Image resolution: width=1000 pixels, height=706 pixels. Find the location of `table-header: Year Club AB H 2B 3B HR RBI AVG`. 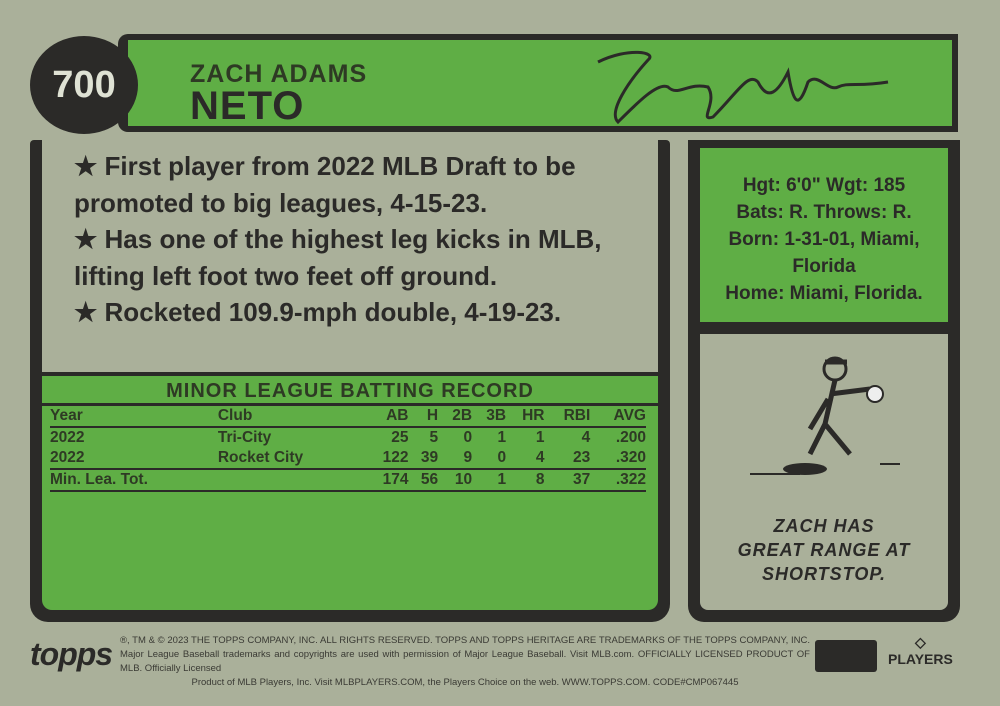

table-header: Year Club AB H 2B 3B HR RBI AVG is located at coordinates (348, 416).